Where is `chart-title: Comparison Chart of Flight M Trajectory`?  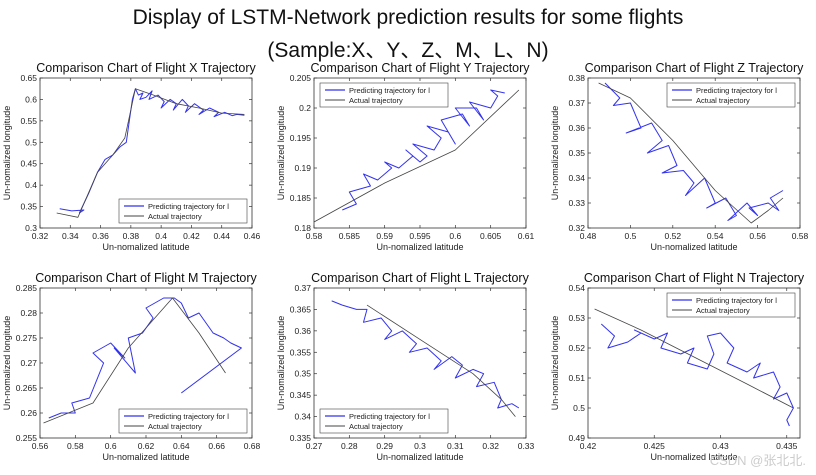
chart-title: Comparison Chart of Flight M Trajectory is located at coordinates (146, 278).